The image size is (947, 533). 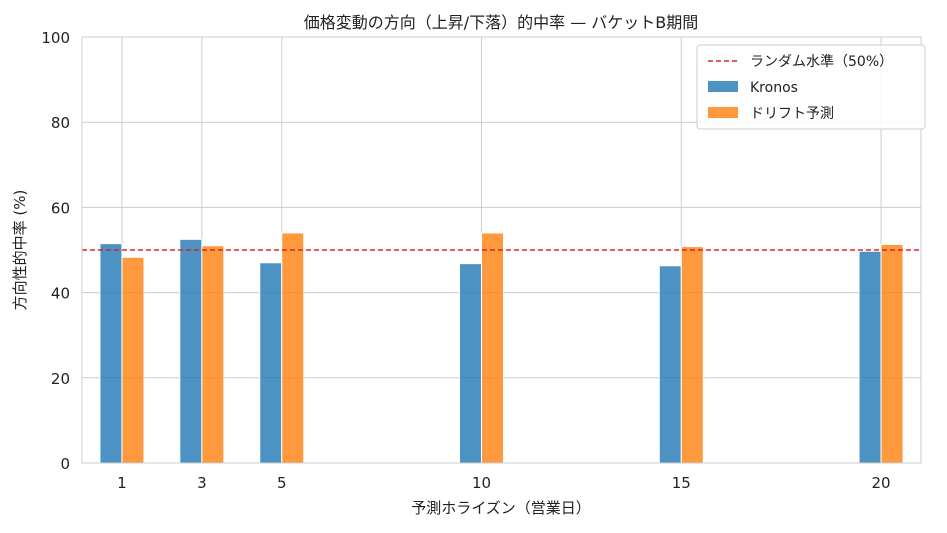 What do you see at coordinates (202, 483) in the screenshot?
I see `x-tick-label: 3` at bounding box center [202, 483].